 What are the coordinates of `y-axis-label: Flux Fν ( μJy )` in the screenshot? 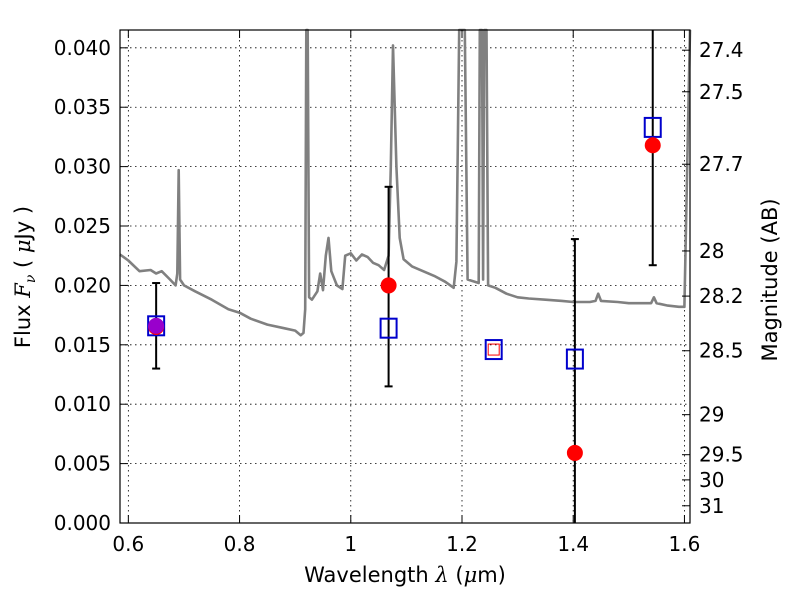 It's located at (25, 277).